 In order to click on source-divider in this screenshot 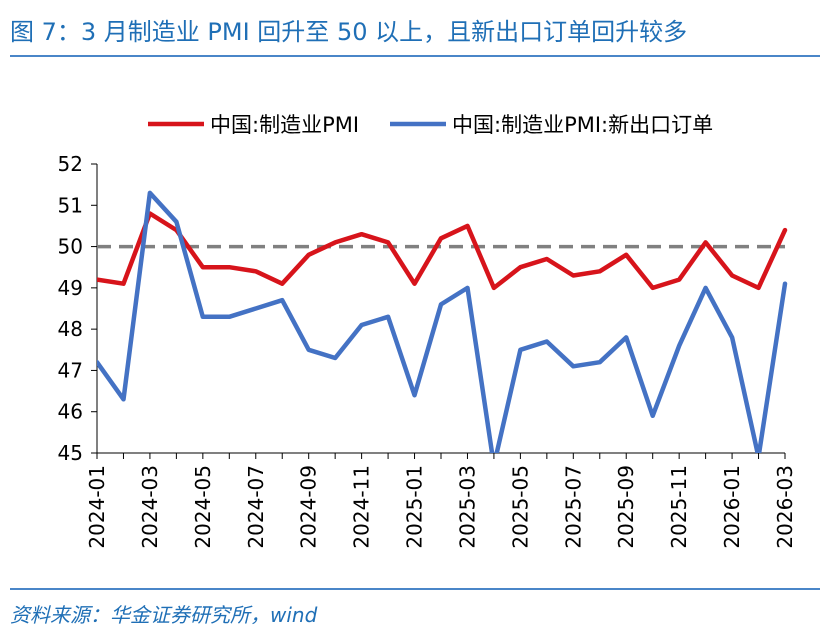, I will do `click(415, 589)`.